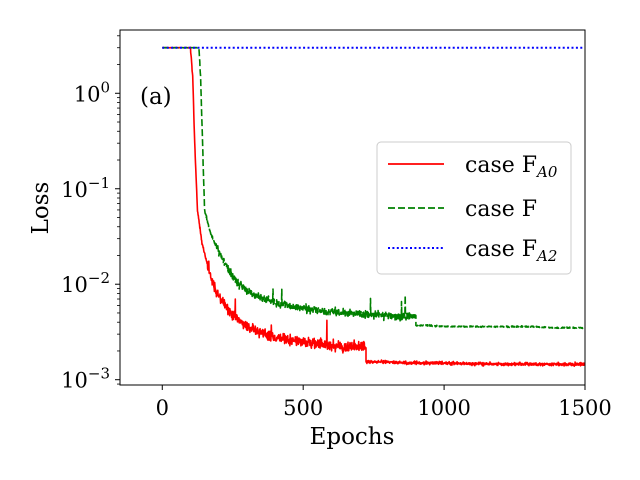 This screenshot has width=640, height=480. Describe the element at coordinates (584, 408) in the screenshot. I see `x-tick-label: 1500` at that location.